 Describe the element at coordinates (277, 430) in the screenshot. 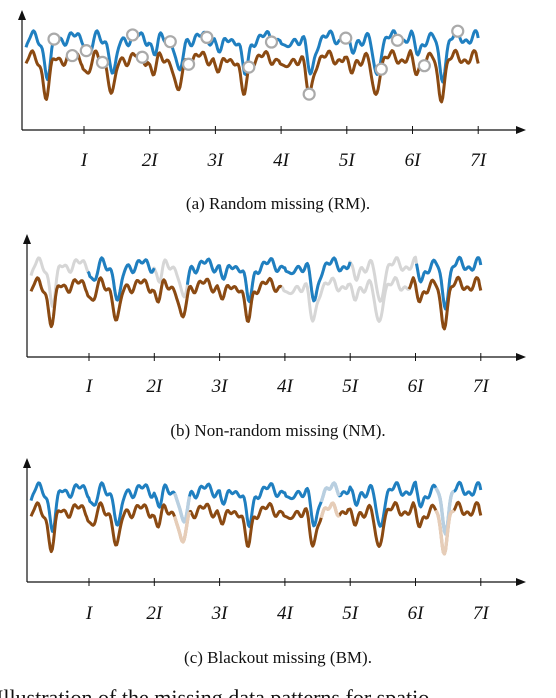

I see `panel-caption: (b) Non-random missing (NM).` at that location.